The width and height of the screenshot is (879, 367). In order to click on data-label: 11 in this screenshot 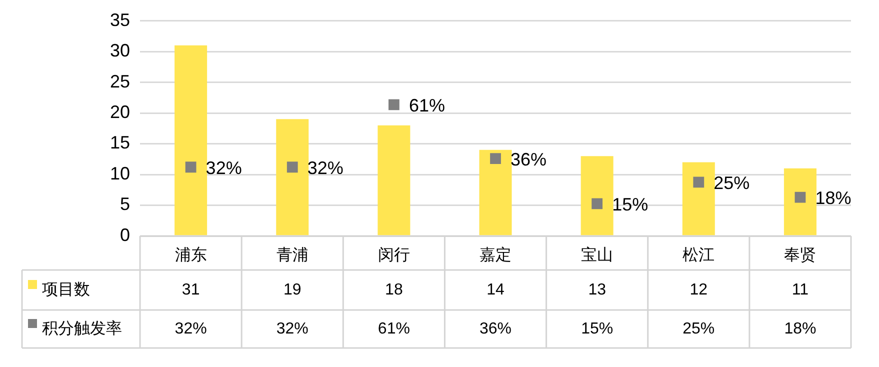, I will do `click(800, 289)`.